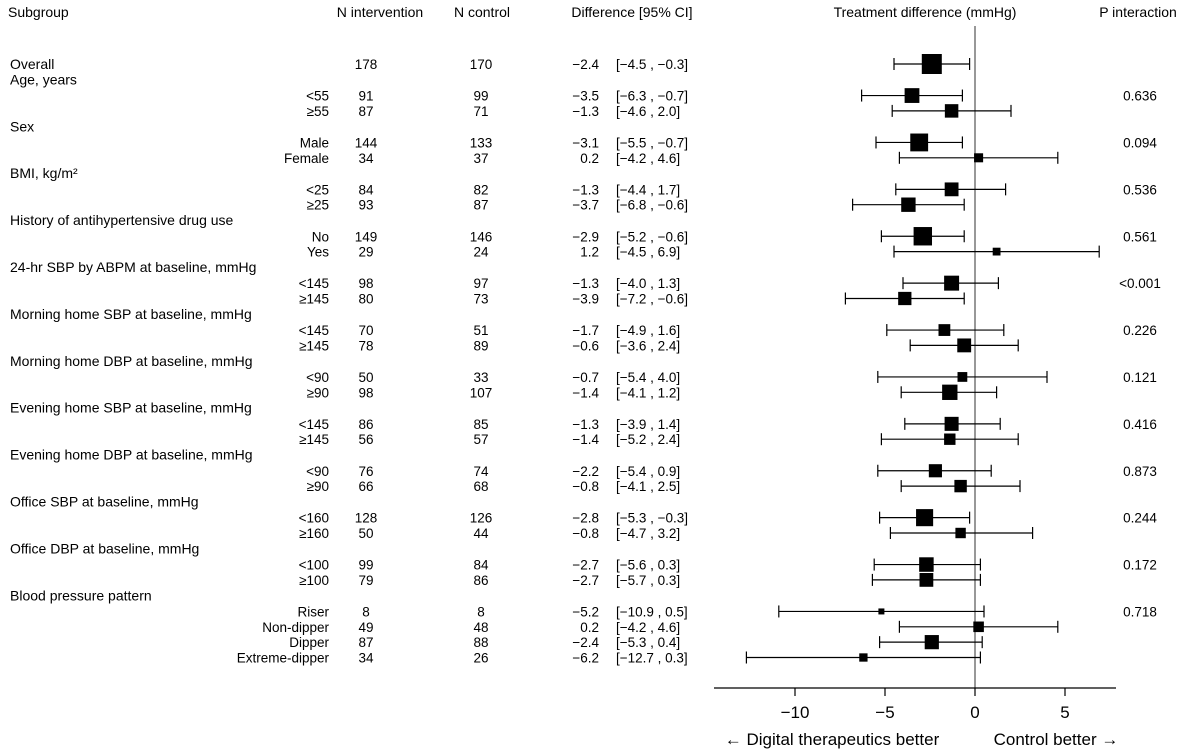 The width and height of the screenshot is (1200, 753). Describe the element at coordinates (44, 173) in the screenshot. I see `group-label: BMI, kg/m²` at that location.